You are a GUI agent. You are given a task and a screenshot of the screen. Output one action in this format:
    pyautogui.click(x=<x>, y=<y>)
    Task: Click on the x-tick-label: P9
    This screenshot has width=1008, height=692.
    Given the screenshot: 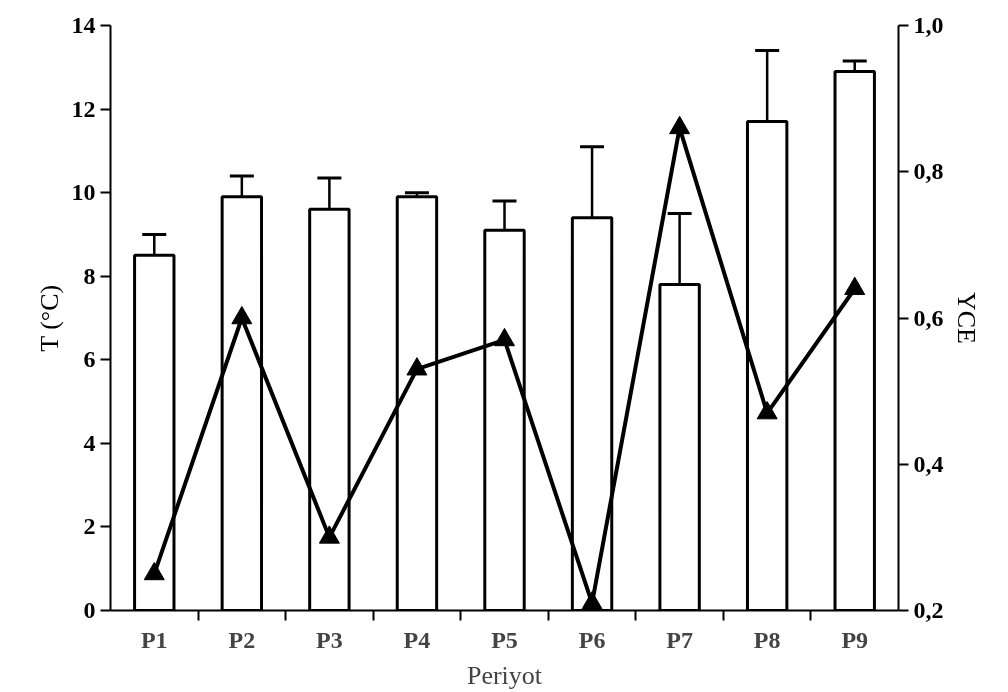 What is the action you would take?
    pyautogui.click(x=855, y=639)
    